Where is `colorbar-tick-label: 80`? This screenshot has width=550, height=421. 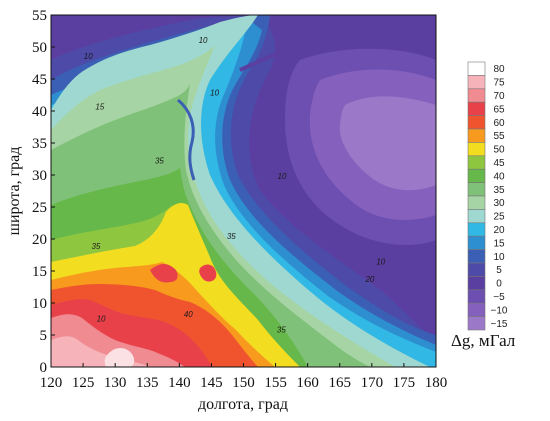 colorbar-tick-label: 80 is located at coordinates (499, 69).